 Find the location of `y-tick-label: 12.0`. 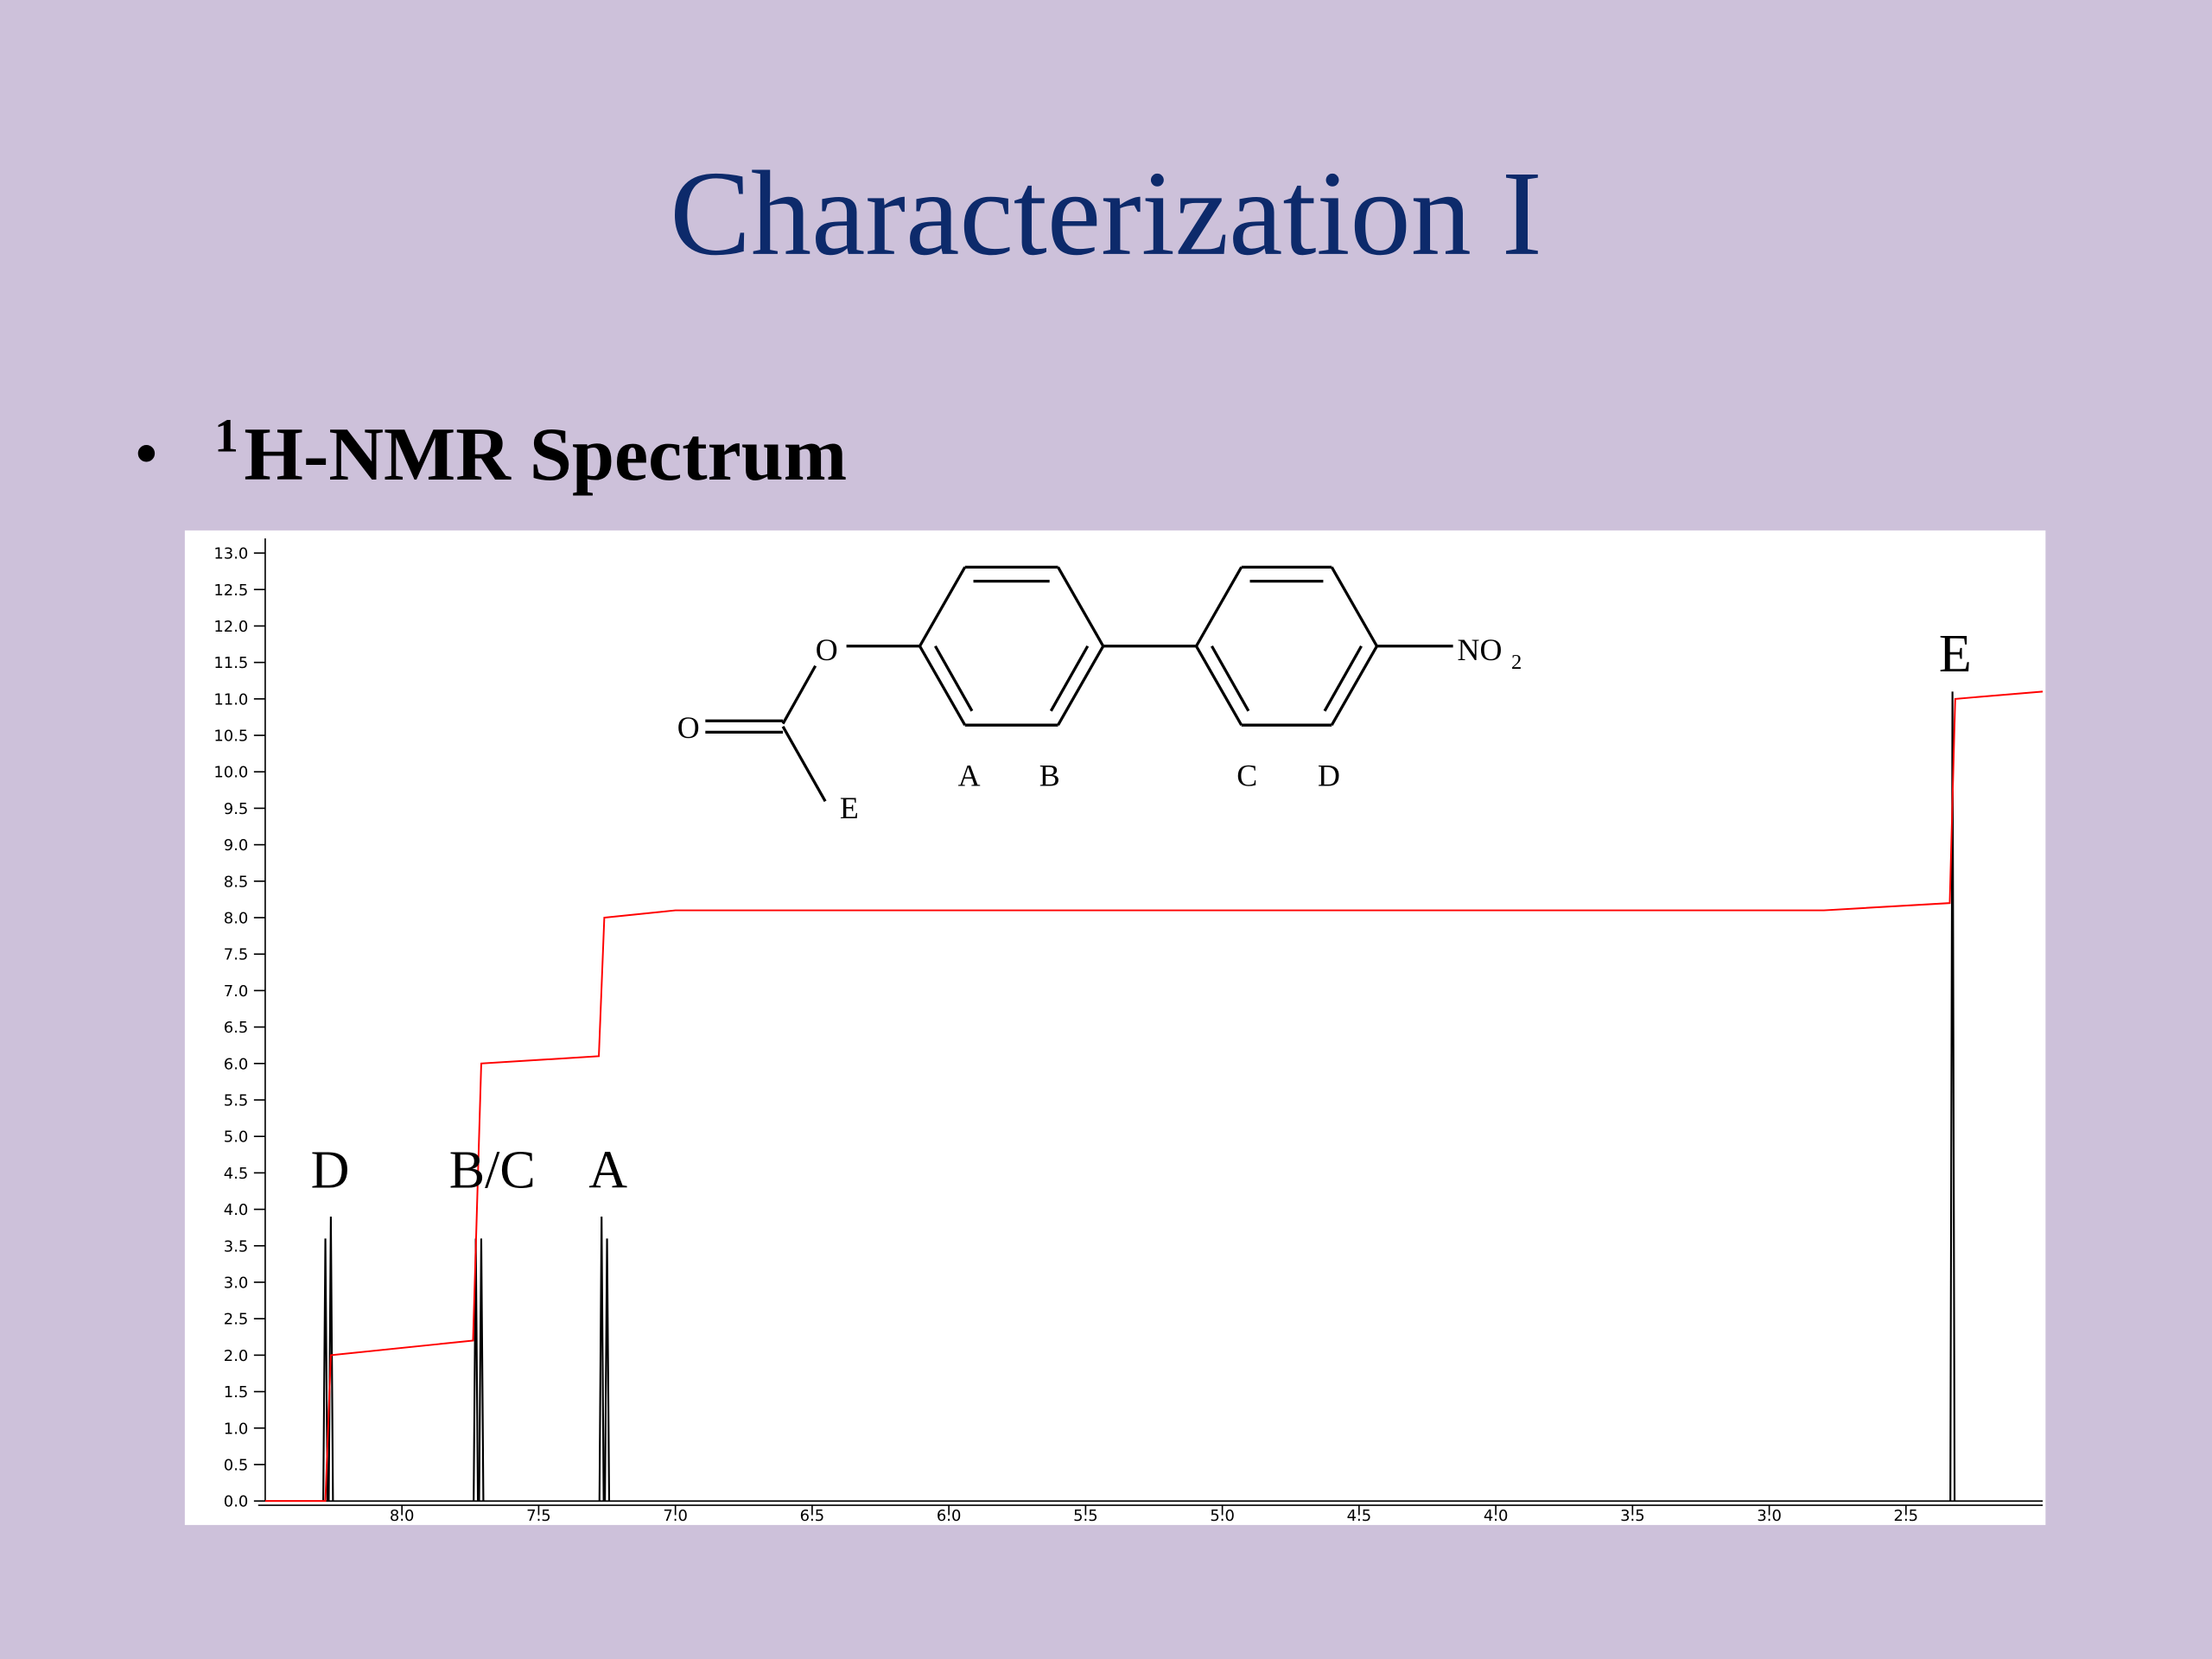

y-tick-label: 12.0 is located at coordinates (231, 627).